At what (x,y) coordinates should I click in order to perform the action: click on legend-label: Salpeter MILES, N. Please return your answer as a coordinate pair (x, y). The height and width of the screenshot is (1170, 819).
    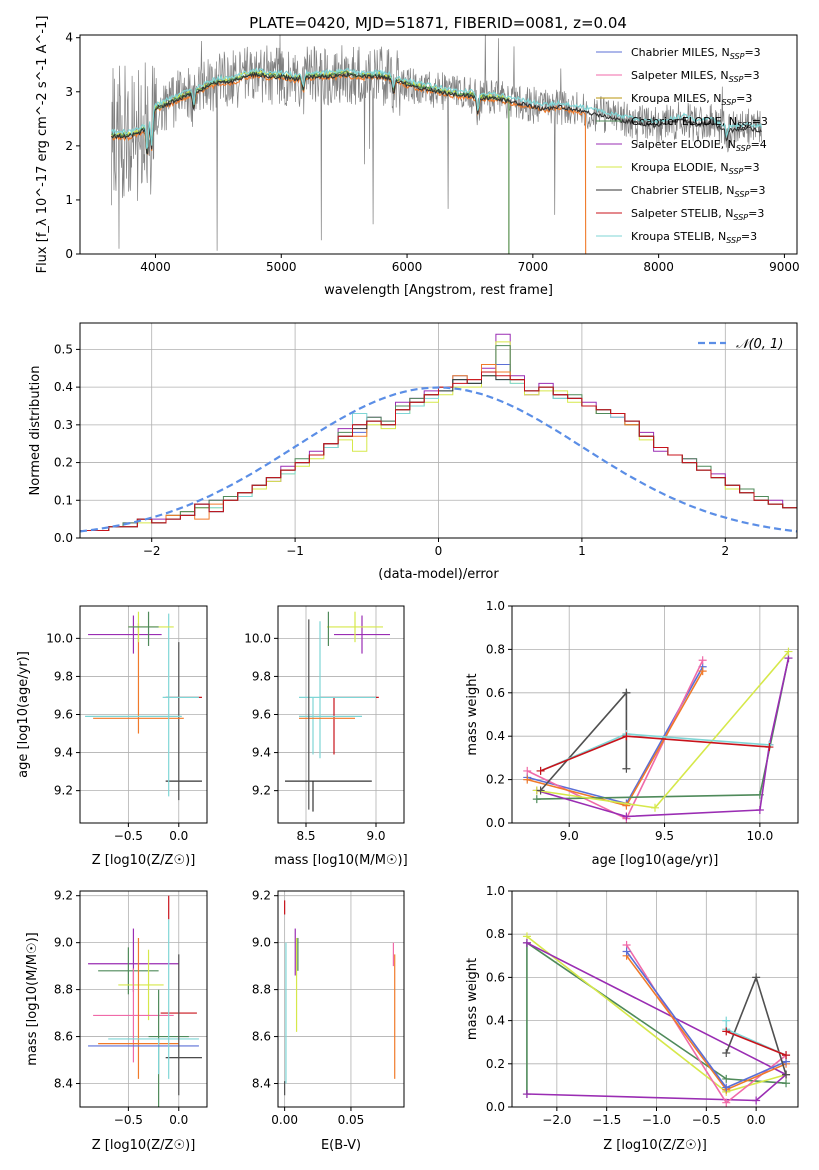
    Looking at the image, I should click on (680, 75).